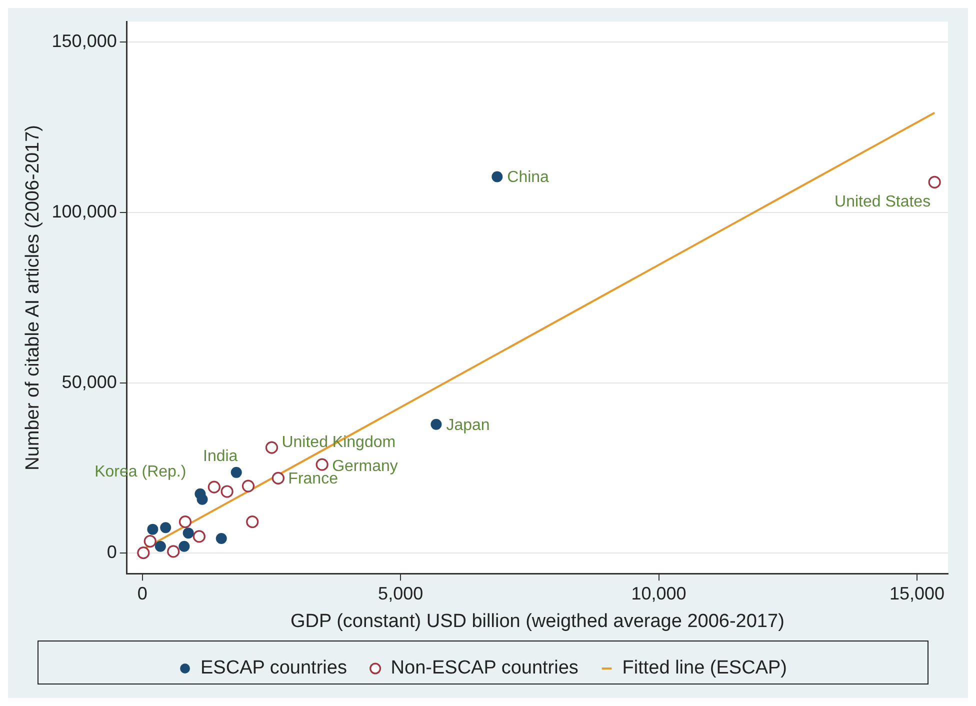 This screenshot has width=976, height=706. I want to click on annotation: Japan, so click(468, 425).